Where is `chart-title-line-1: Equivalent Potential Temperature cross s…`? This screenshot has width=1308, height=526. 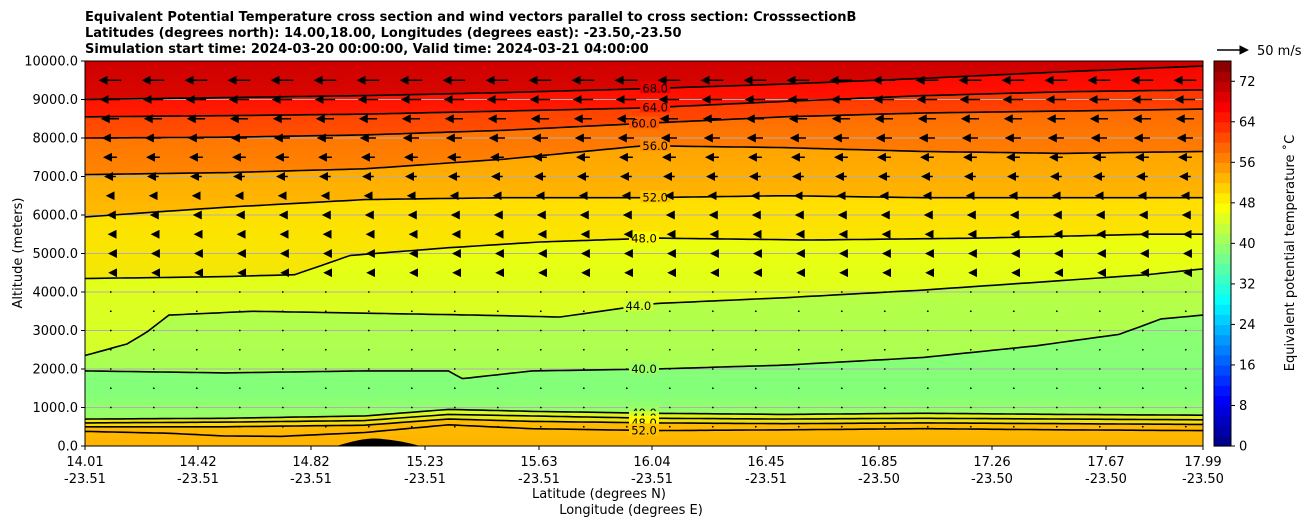 chart-title-line-1: Equivalent Potential Temperature cross s… is located at coordinates (470, 17).